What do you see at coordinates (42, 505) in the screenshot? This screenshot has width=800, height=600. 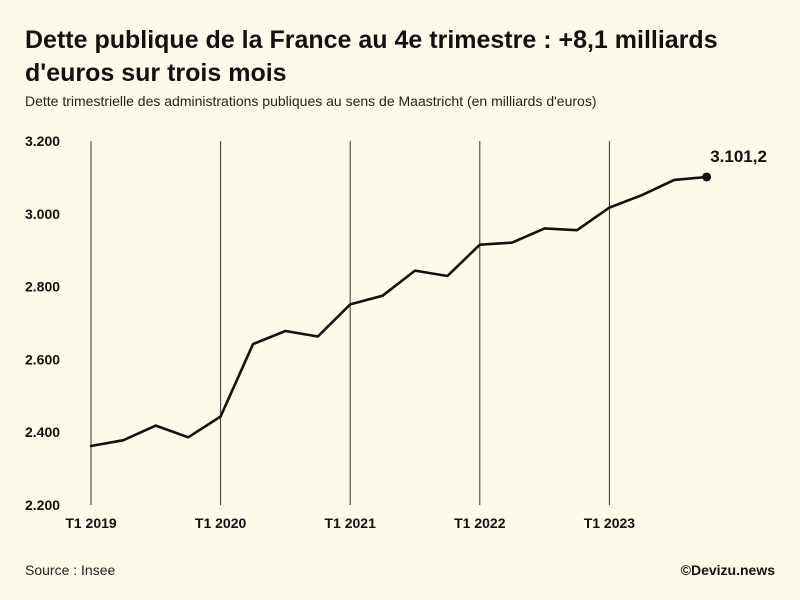 I see `y-tick-label: 2.200` at bounding box center [42, 505].